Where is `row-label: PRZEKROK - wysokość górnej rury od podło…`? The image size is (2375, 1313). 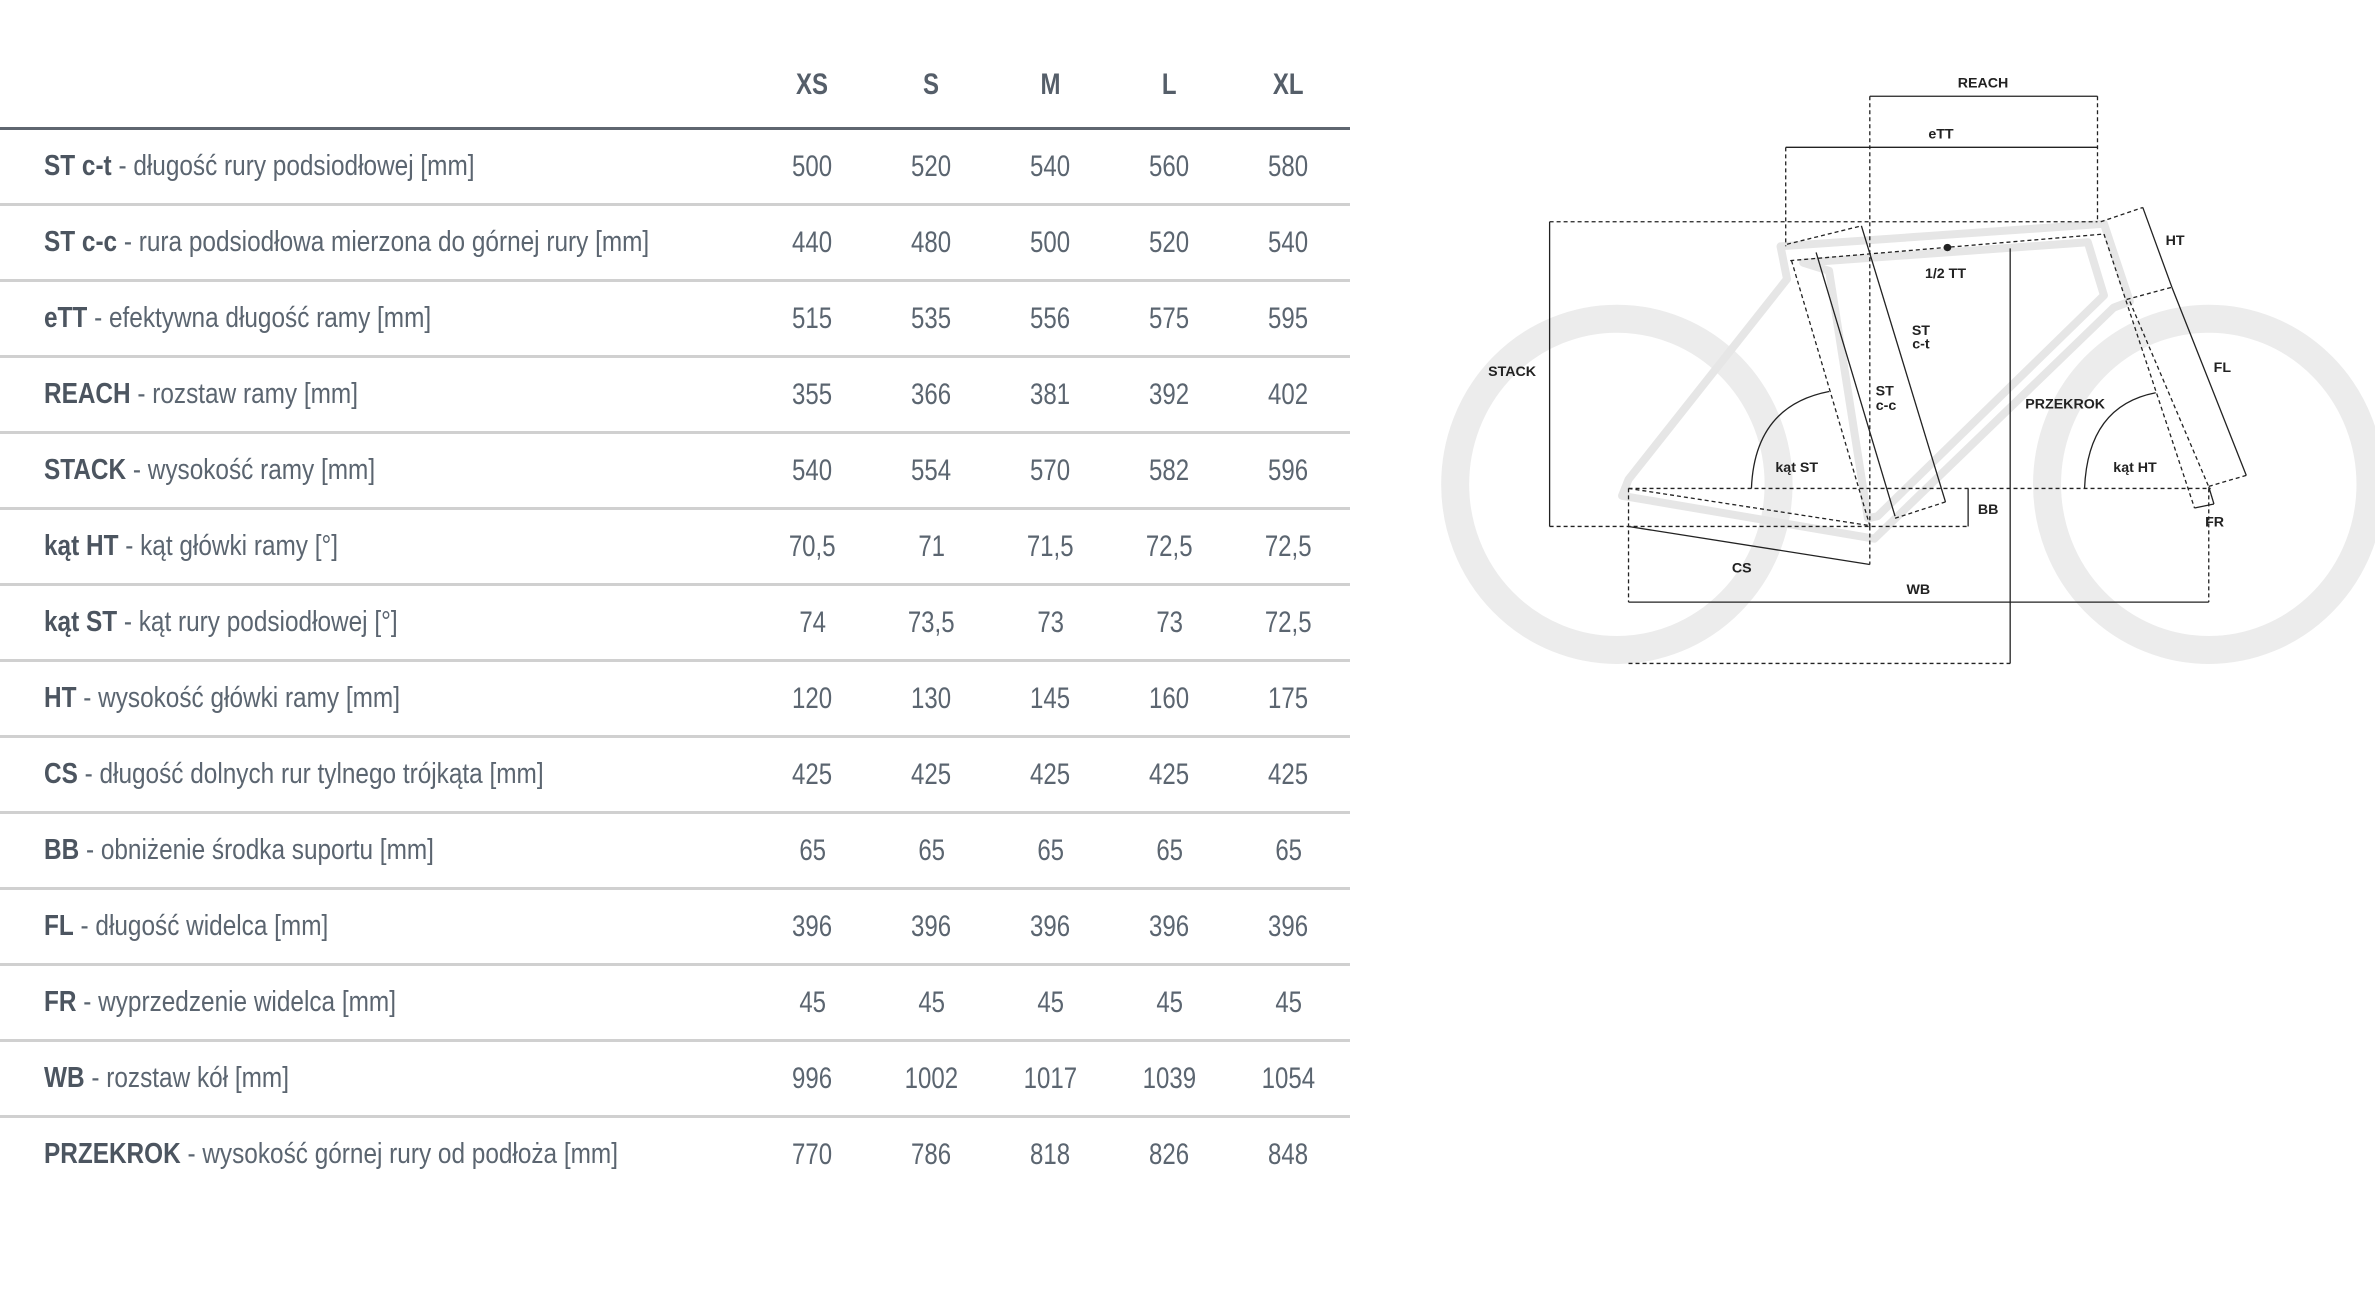
row-label: PRZEKROK - wysokość górnej rury od podło… is located at coordinates (376, 1154).